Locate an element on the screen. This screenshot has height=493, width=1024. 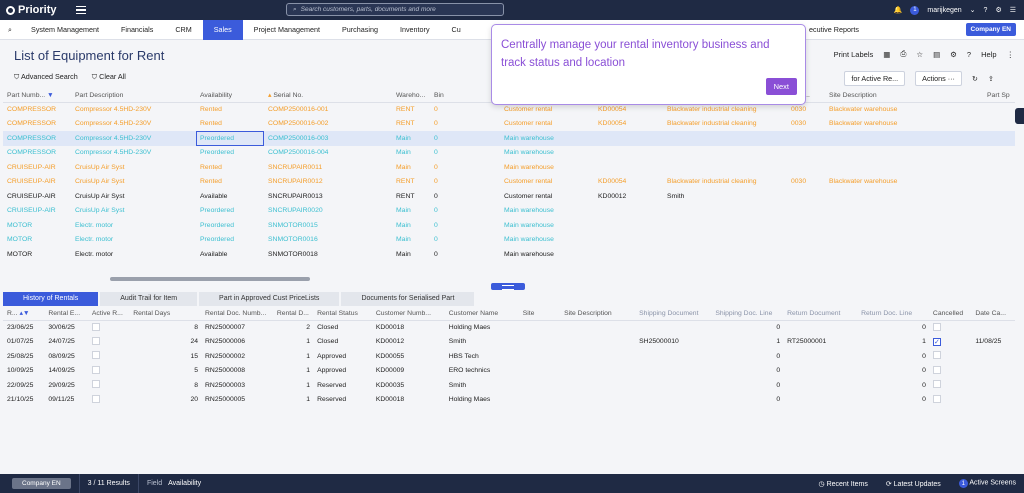
table-cell: SNCRUPAIR0013 is located at coordinates (295, 196).